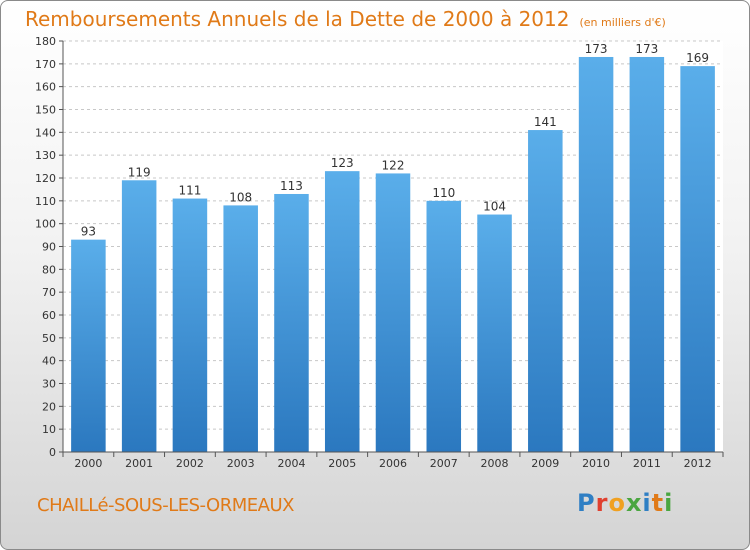  I want to click on y-tick-label: 80, so click(49, 269).